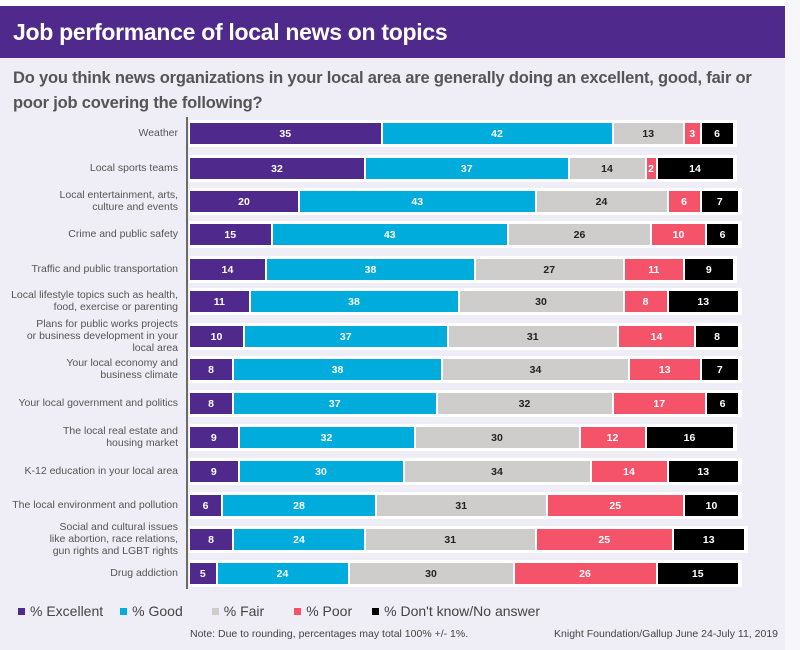 Image resolution: width=800 pixels, height=650 pixels. I want to click on data-label: 20, so click(244, 201).